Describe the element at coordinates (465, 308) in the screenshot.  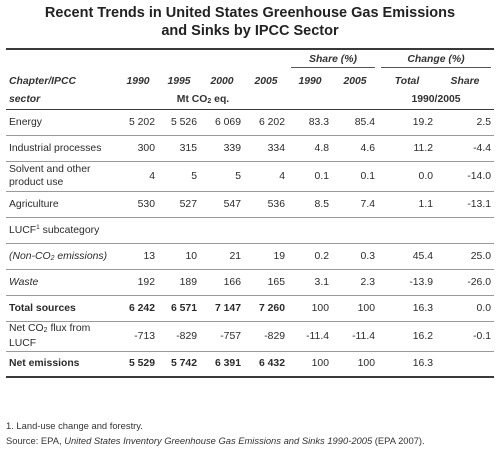
I see `cell: 0.0` at that location.